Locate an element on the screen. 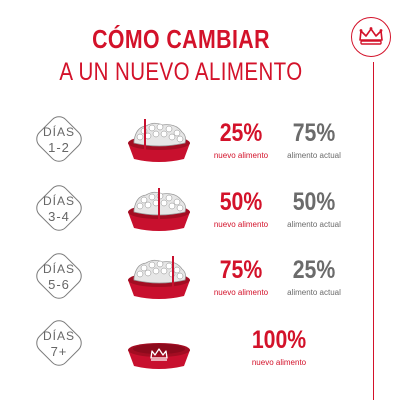  day-badge-4: DÍAS 7+ is located at coordinates (59, 343).